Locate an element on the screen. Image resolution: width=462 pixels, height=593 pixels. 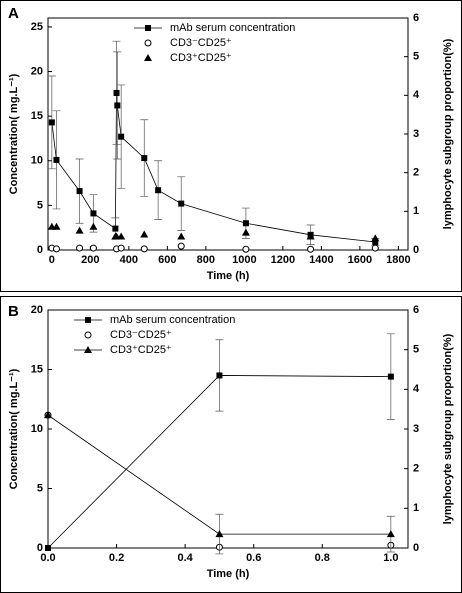
x-tick-label: 0.2 is located at coordinates (116, 558).